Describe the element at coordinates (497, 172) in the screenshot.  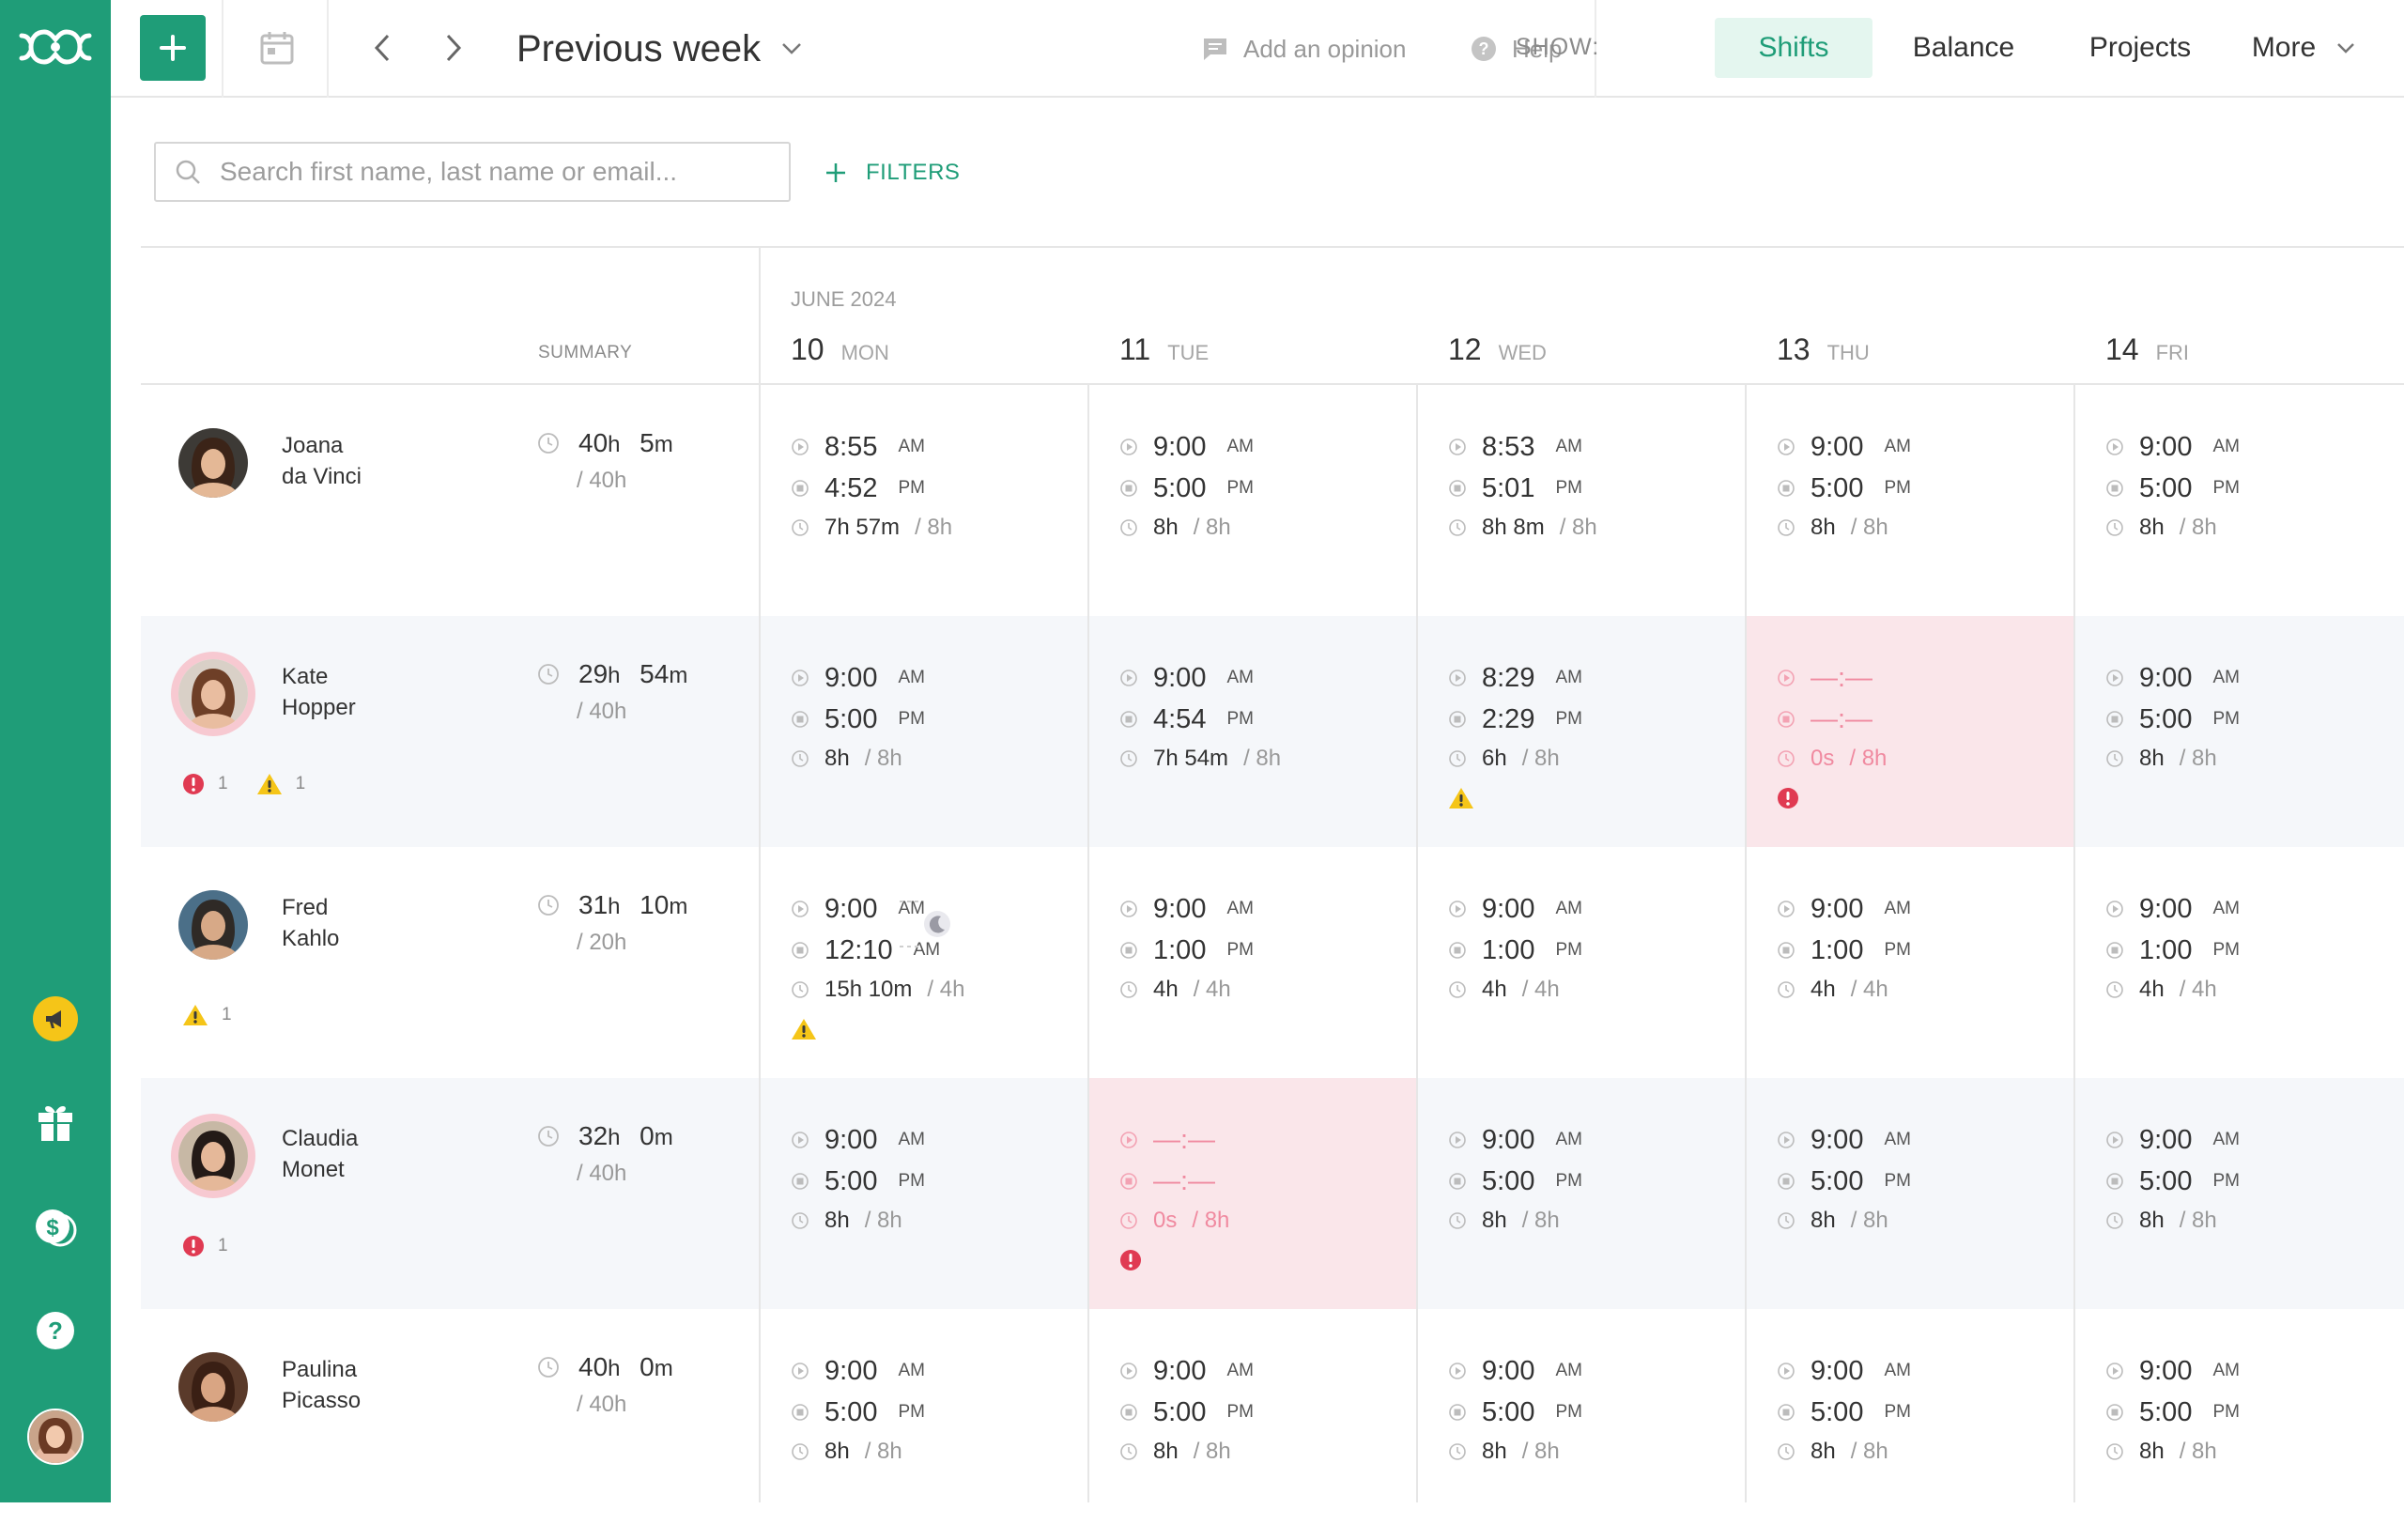
I see `search-input` at that location.